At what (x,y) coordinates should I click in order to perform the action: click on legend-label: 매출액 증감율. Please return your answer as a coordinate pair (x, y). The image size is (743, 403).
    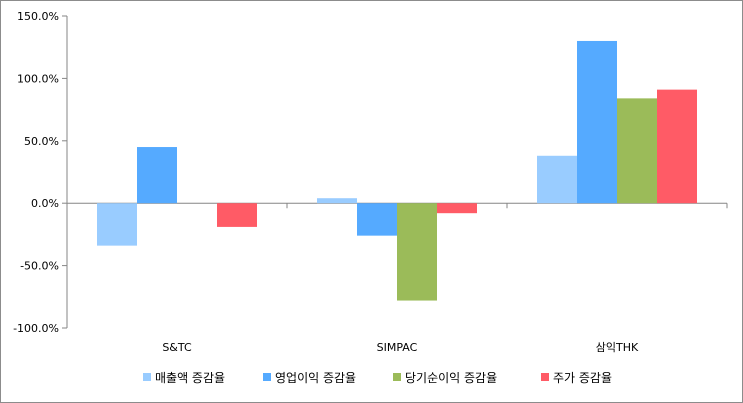
    Looking at the image, I should click on (190, 378).